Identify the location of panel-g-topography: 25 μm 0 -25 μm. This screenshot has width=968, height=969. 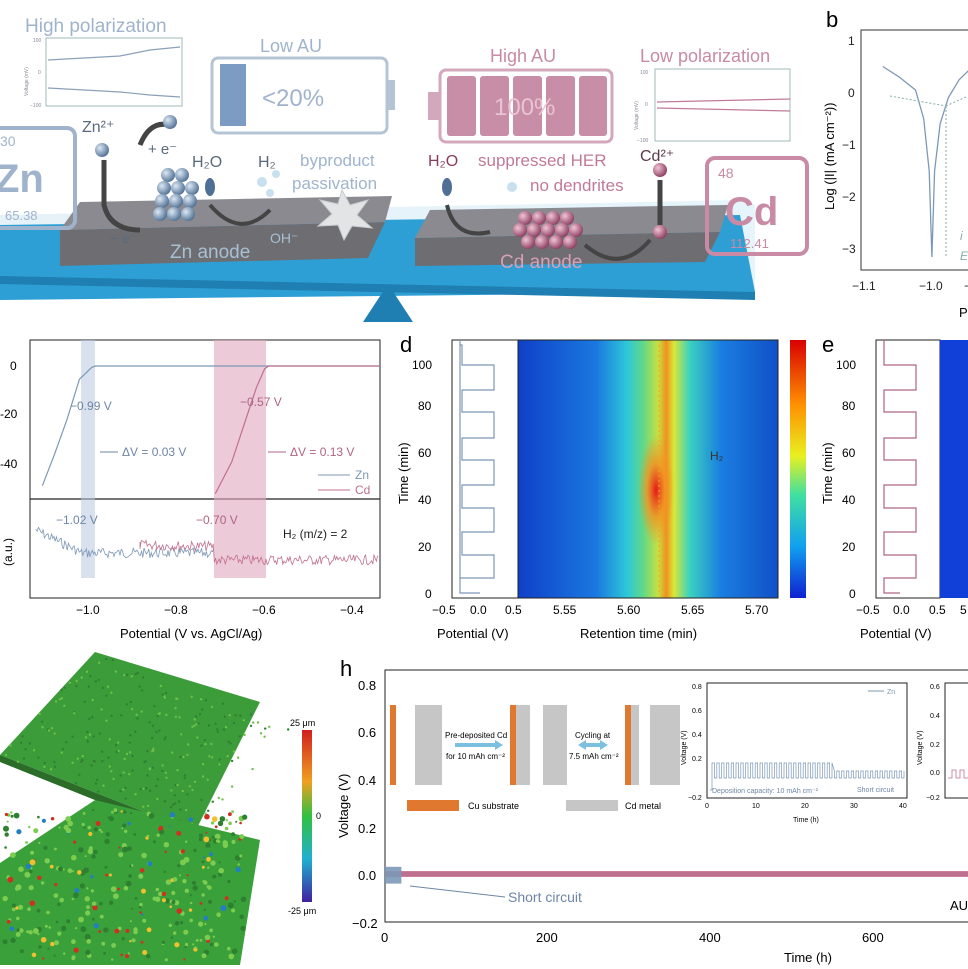
(160, 808).